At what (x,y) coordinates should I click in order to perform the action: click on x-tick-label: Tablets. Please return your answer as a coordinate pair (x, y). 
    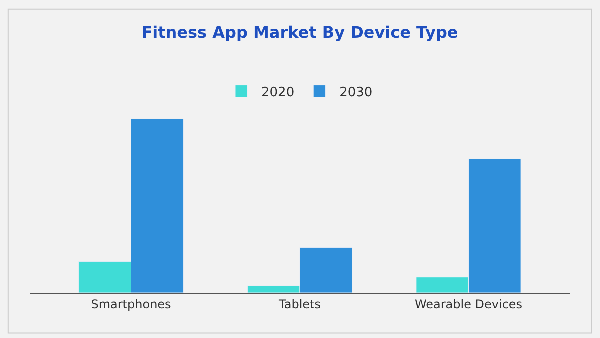
    Looking at the image, I should click on (299, 304).